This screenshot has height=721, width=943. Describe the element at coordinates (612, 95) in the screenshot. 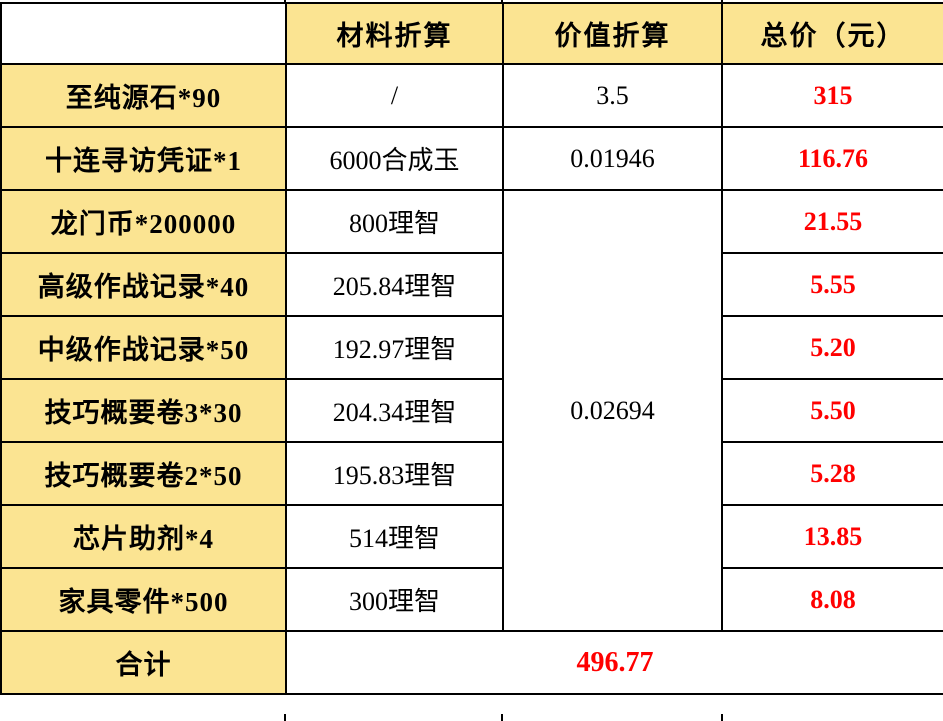

I see `value-cell: 3.5` at that location.